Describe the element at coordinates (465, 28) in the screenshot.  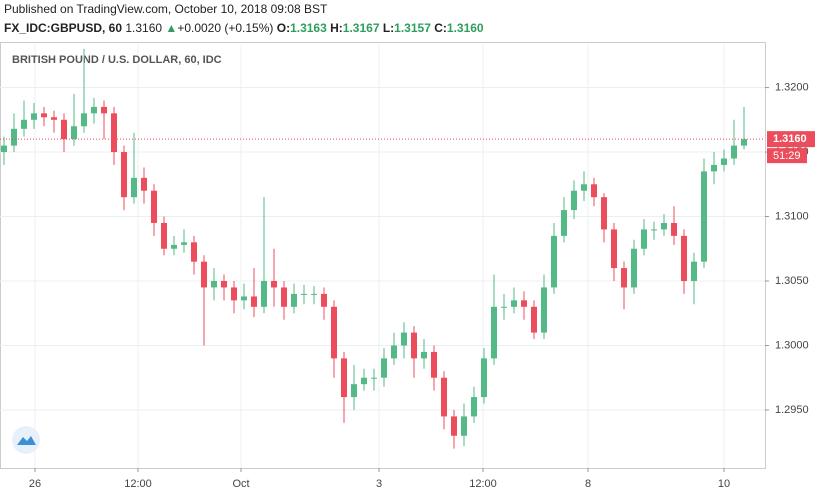
I see `ohlc-value: 1.3160` at that location.